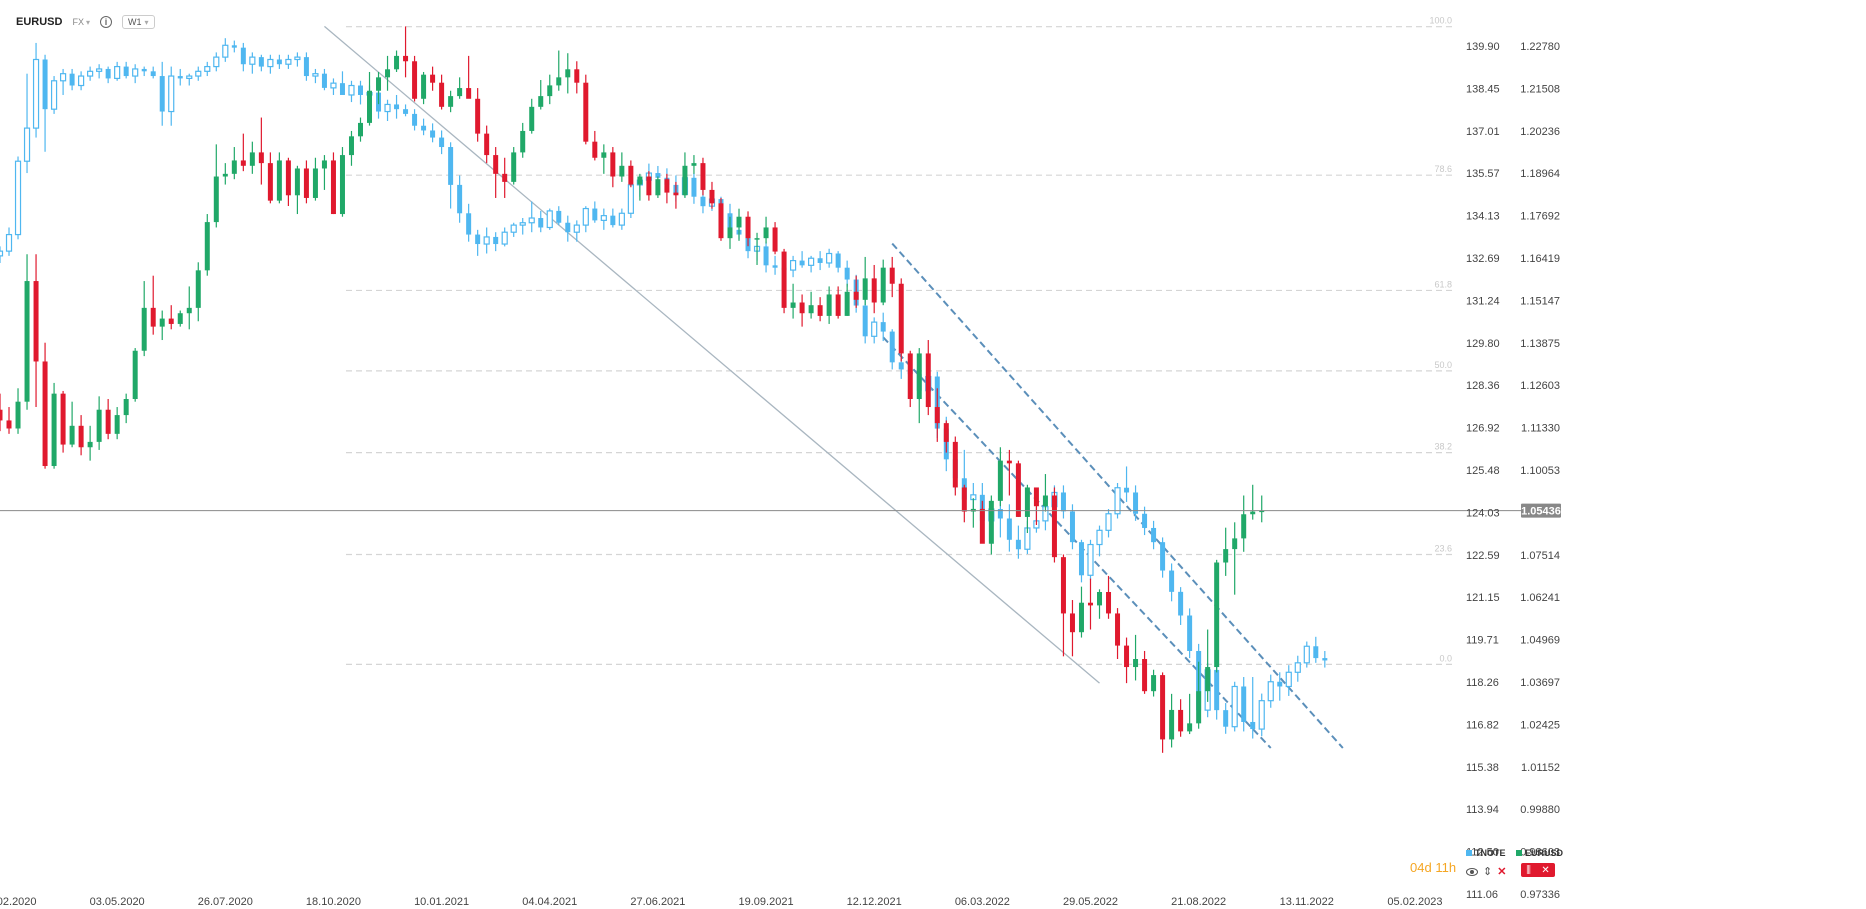 This screenshot has width=1866, height=909. I want to click on left-axis-tick: 122.59, so click(1483, 556).